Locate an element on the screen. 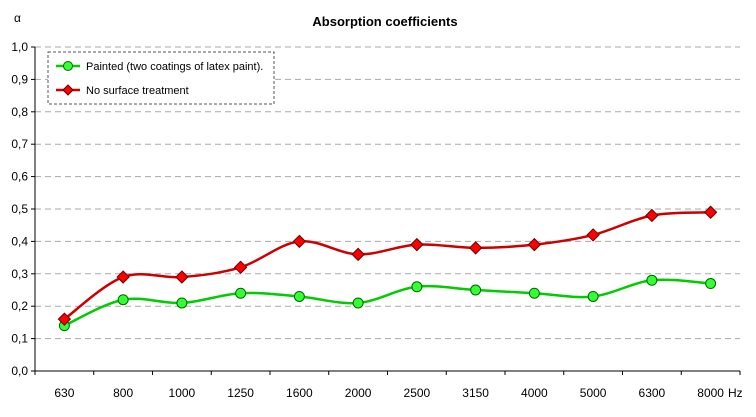  x-tick-label: 800 is located at coordinates (123, 393).